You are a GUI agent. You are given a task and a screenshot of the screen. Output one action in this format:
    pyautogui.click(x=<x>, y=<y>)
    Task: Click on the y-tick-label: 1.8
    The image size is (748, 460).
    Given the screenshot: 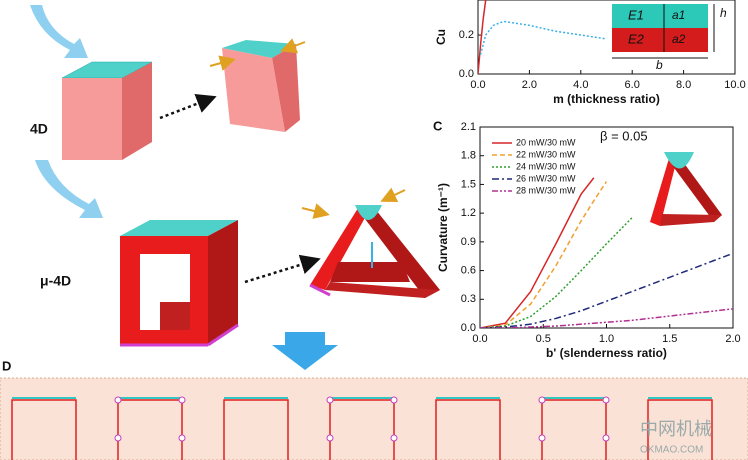 What is the action you would take?
    pyautogui.click(x=468, y=156)
    